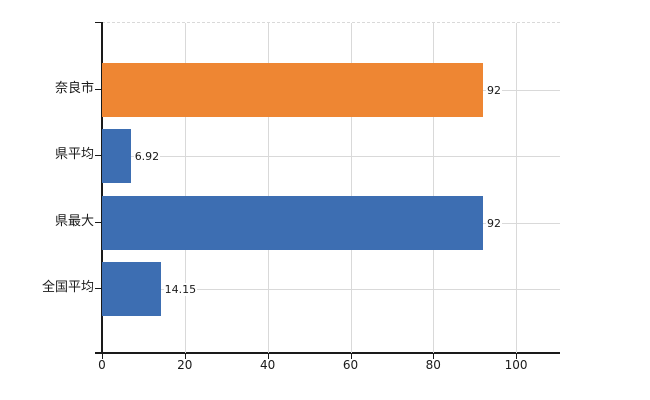  I want to click on y-gridline-prefecture-average, so click(331, 157).